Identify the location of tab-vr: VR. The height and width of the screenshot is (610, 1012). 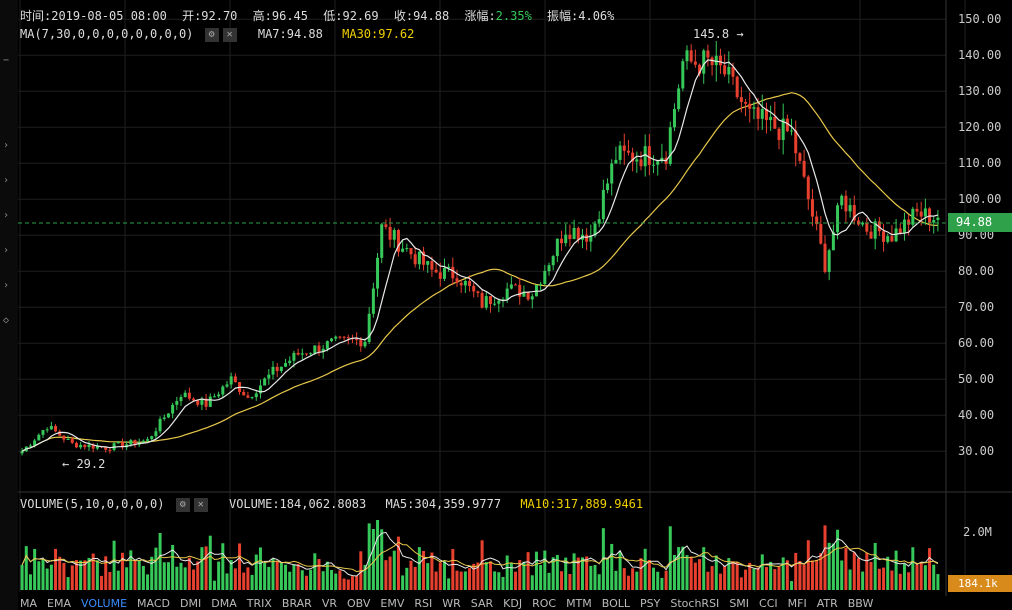
(329, 603).